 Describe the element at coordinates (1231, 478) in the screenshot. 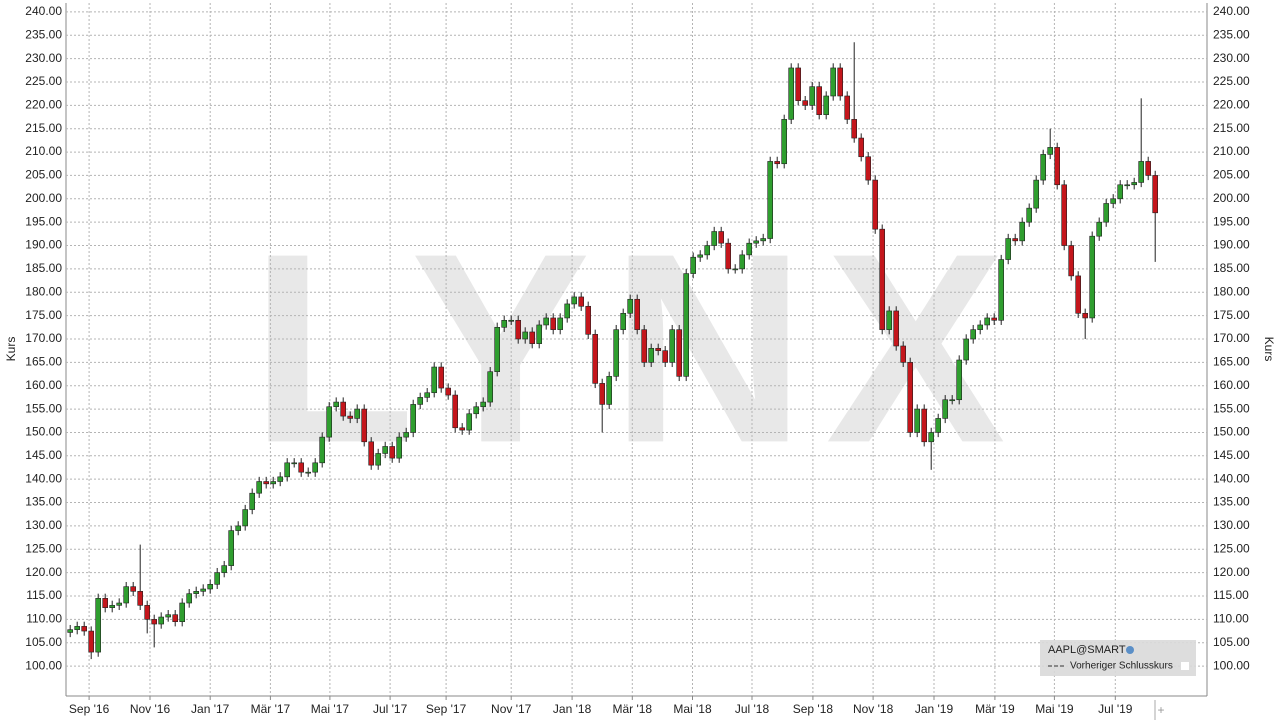

I see `y2-tick-label: 140.00` at that location.